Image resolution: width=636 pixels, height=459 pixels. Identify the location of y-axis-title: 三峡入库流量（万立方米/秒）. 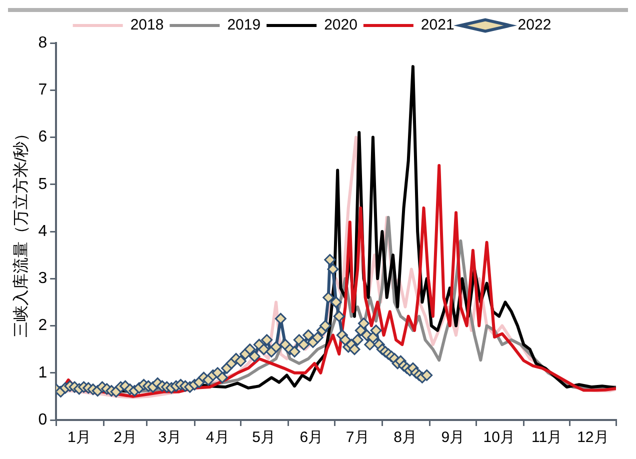
(21, 231).